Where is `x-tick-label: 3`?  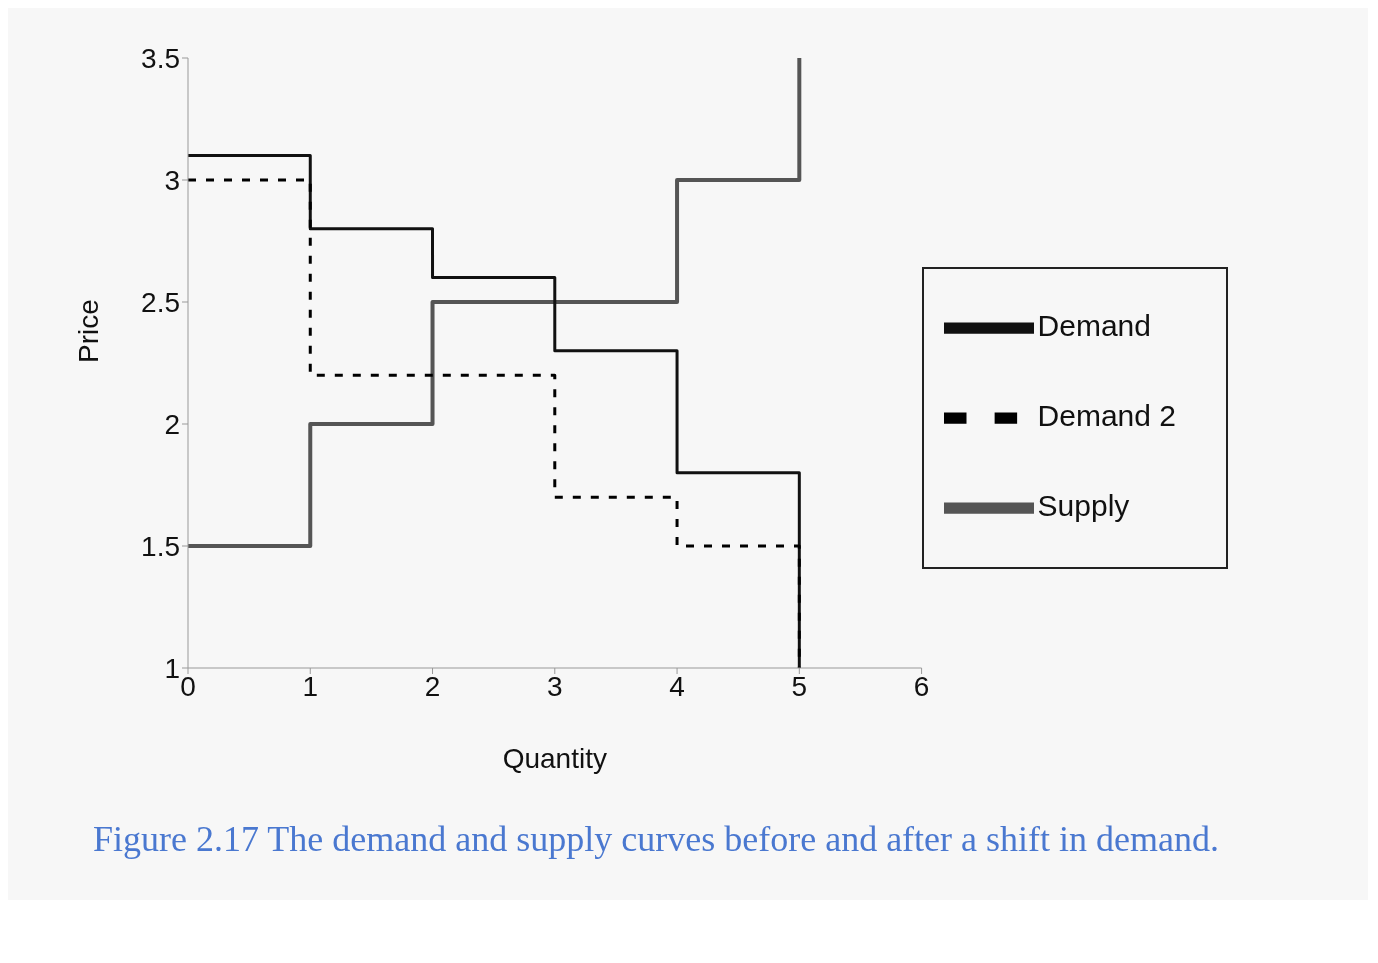 x-tick-label: 3 is located at coordinates (555, 686).